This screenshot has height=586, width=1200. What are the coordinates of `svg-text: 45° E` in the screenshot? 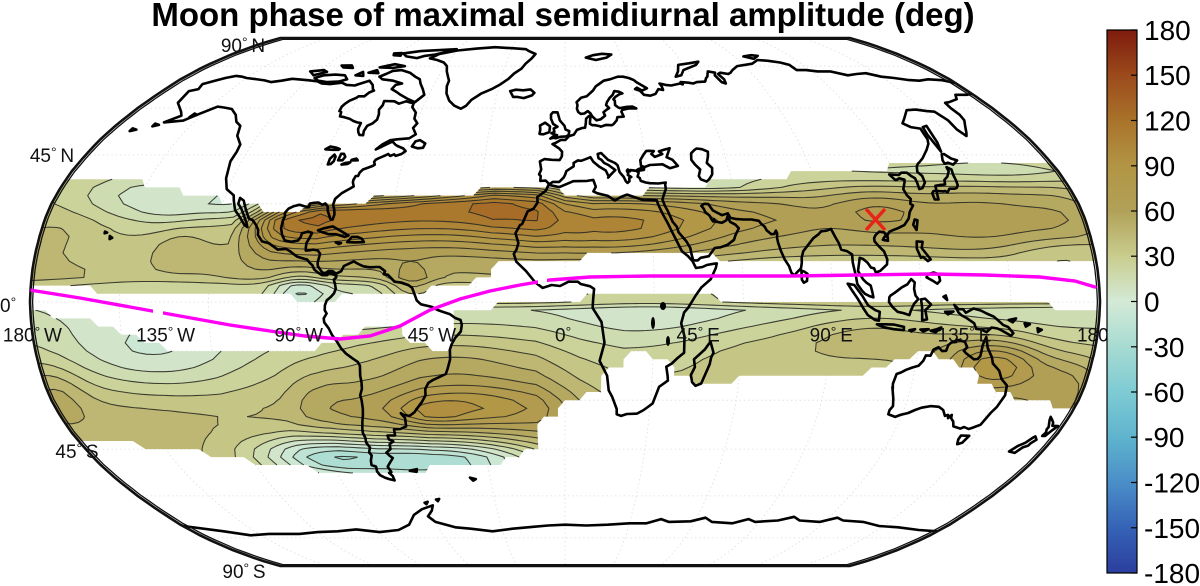 It's located at (698, 335).